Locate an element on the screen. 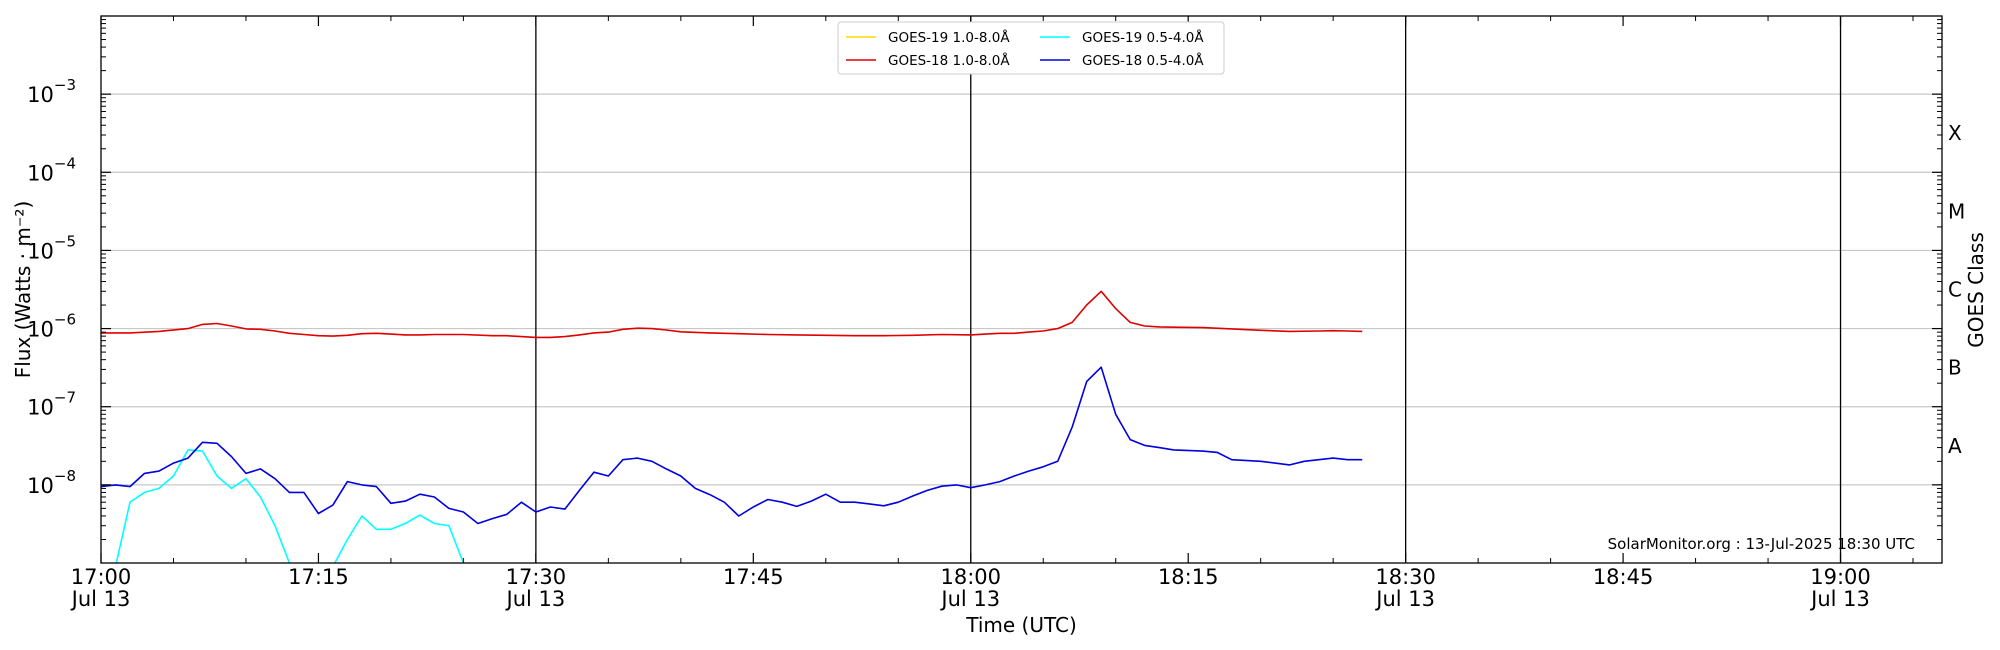 The width and height of the screenshot is (2000, 650). x-tick-label: 17:45 is located at coordinates (753, 577).